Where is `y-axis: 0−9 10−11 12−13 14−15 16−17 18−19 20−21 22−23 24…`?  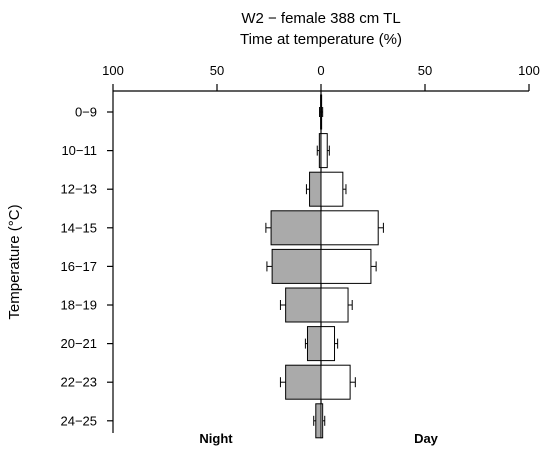
y-axis: 0−9 10−11 12−13 14−15 16−17 18−19 20−21 22−23 24… is located at coordinates (87, 262).